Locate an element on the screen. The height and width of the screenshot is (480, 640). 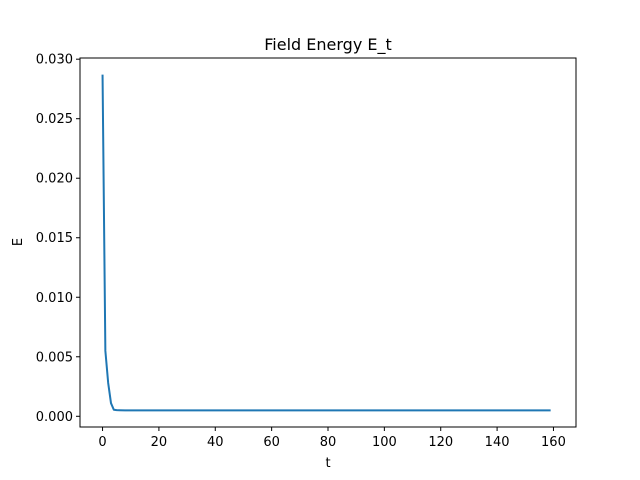
x-tick-label: 120 is located at coordinates (440, 442).